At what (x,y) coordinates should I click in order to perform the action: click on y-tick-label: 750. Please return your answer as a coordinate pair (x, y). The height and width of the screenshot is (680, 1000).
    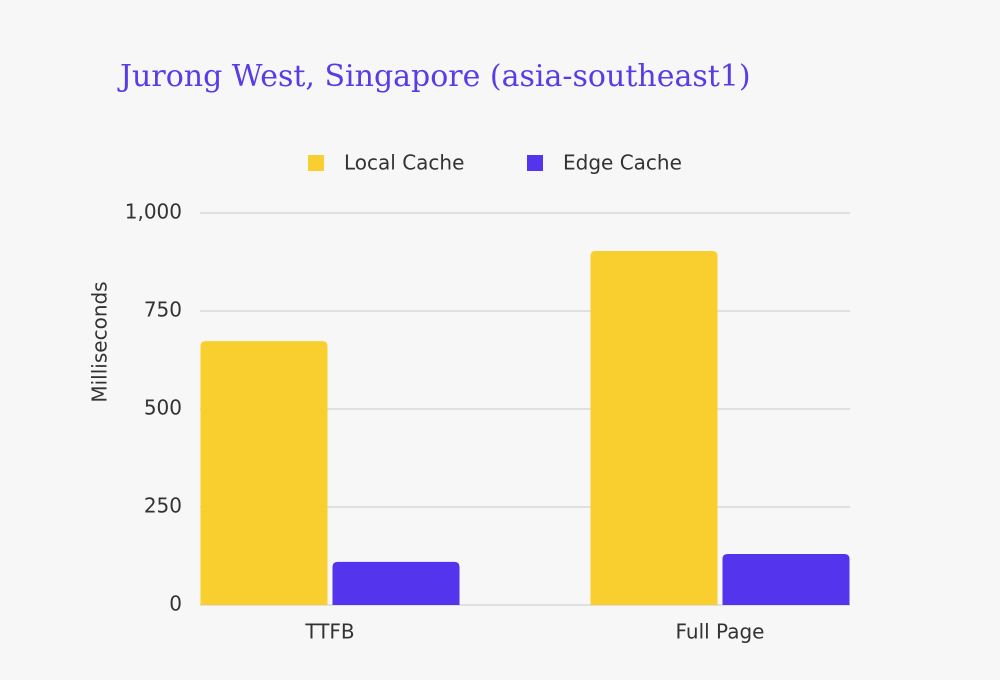
    Looking at the image, I should click on (163, 310).